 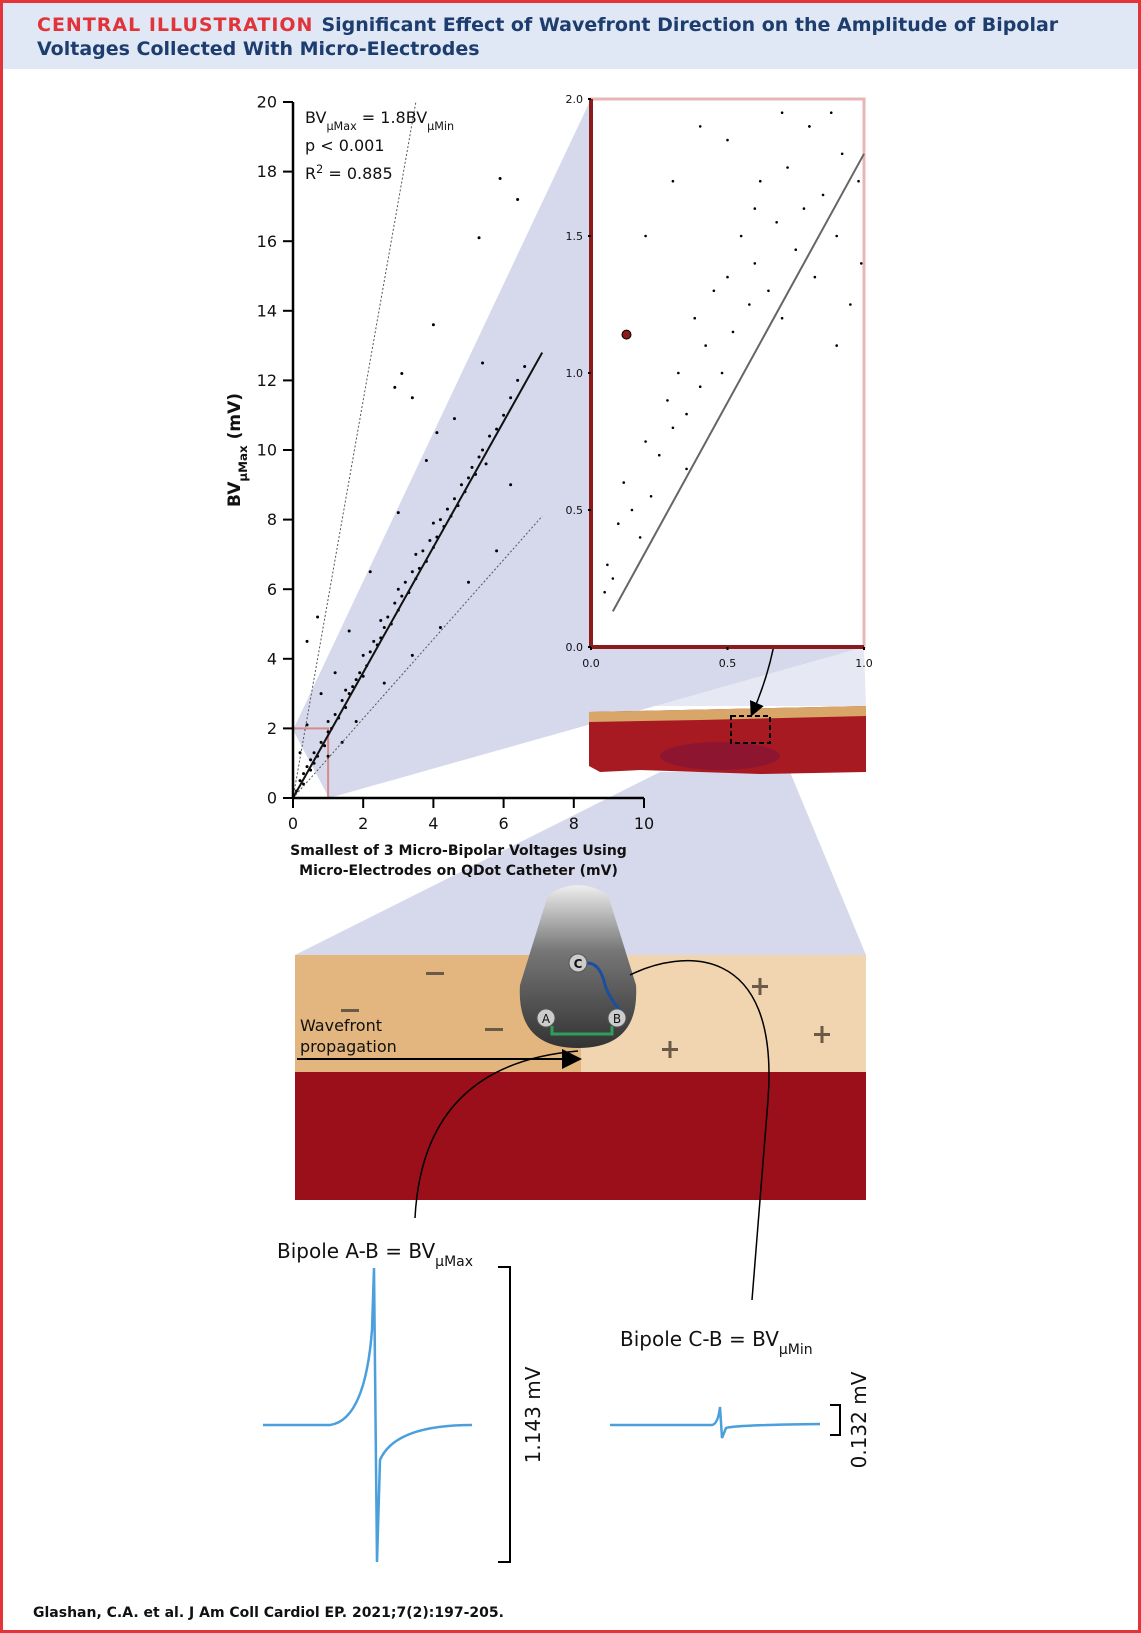 I want to click on y-tick-label: 20, so click(x=267, y=102).